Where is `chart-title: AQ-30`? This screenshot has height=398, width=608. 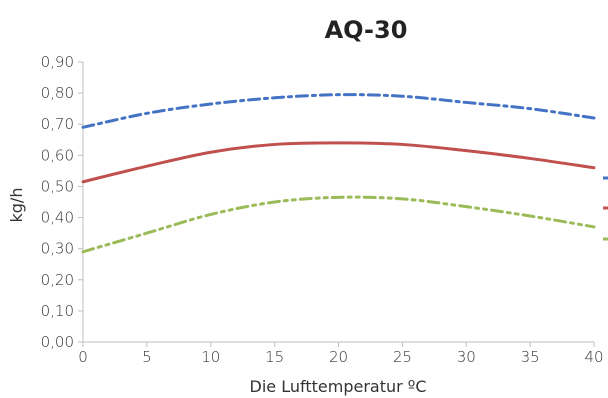 chart-title: AQ-30 is located at coordinates (366, 30).